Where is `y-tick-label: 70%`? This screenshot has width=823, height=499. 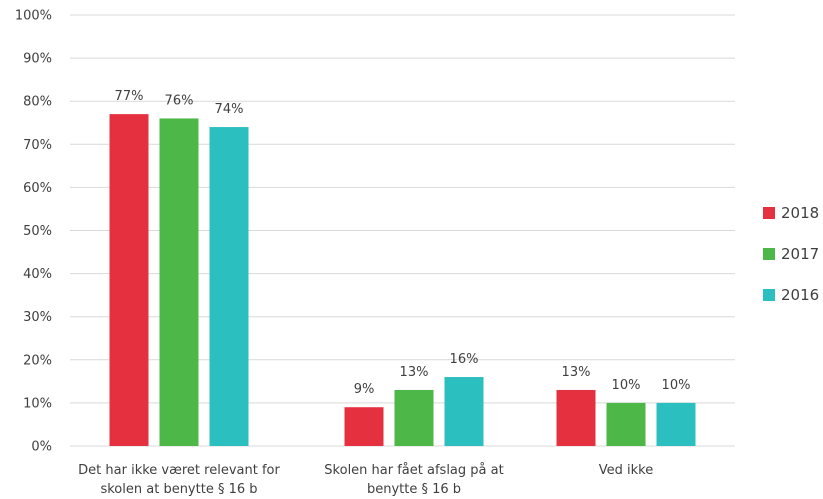
y-tick-label: 70% is located at coordinates (37, 145).